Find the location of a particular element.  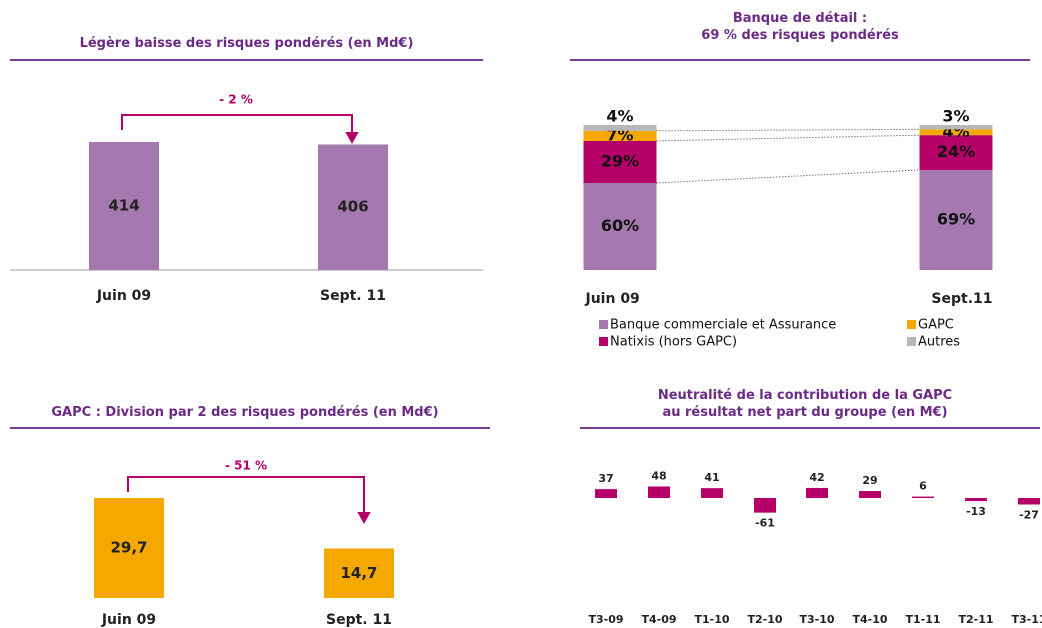

legend-label: Banque commerciale et Assurance is located at coordinates (723, 325).